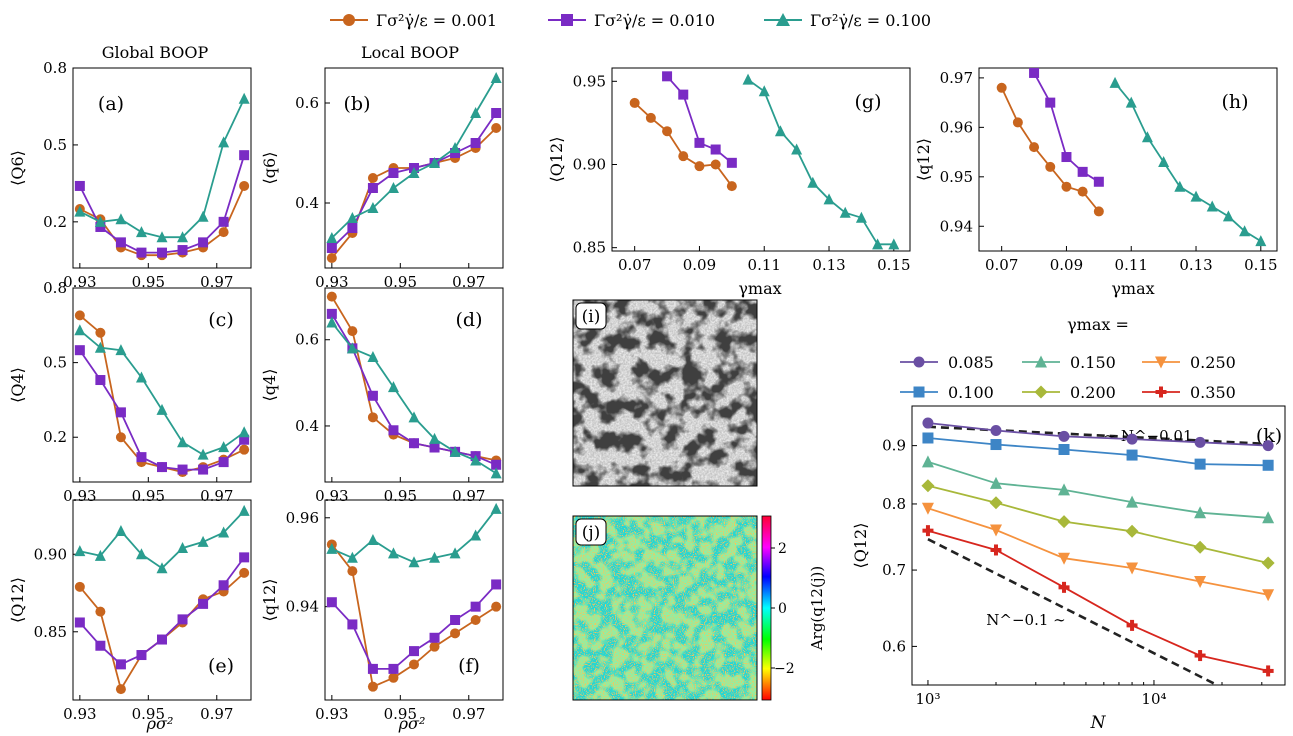 This screenshot has height=736, width=1293. What do you see at coordinates (469, 666) in the screenshot?
I see `panel-label-f: (f)` at bounding box center [469, 666].